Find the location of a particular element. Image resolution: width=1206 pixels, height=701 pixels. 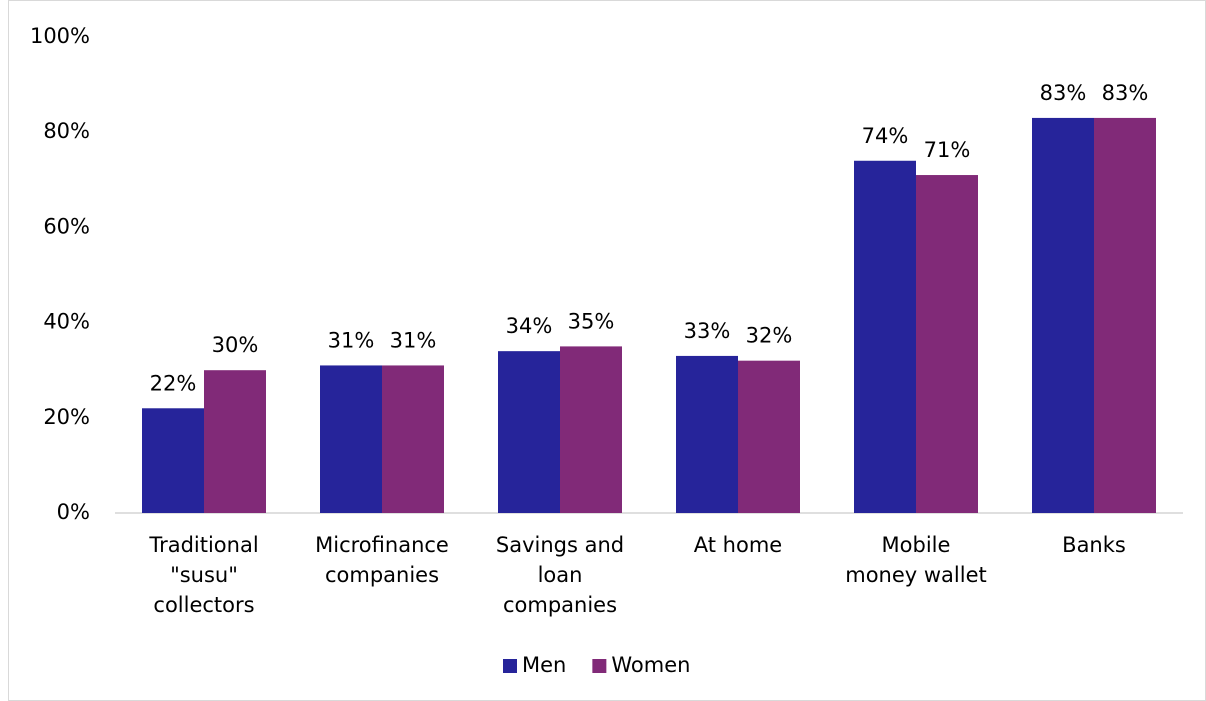

x-tick-label: Banks is located at coordinates (1094, 545).